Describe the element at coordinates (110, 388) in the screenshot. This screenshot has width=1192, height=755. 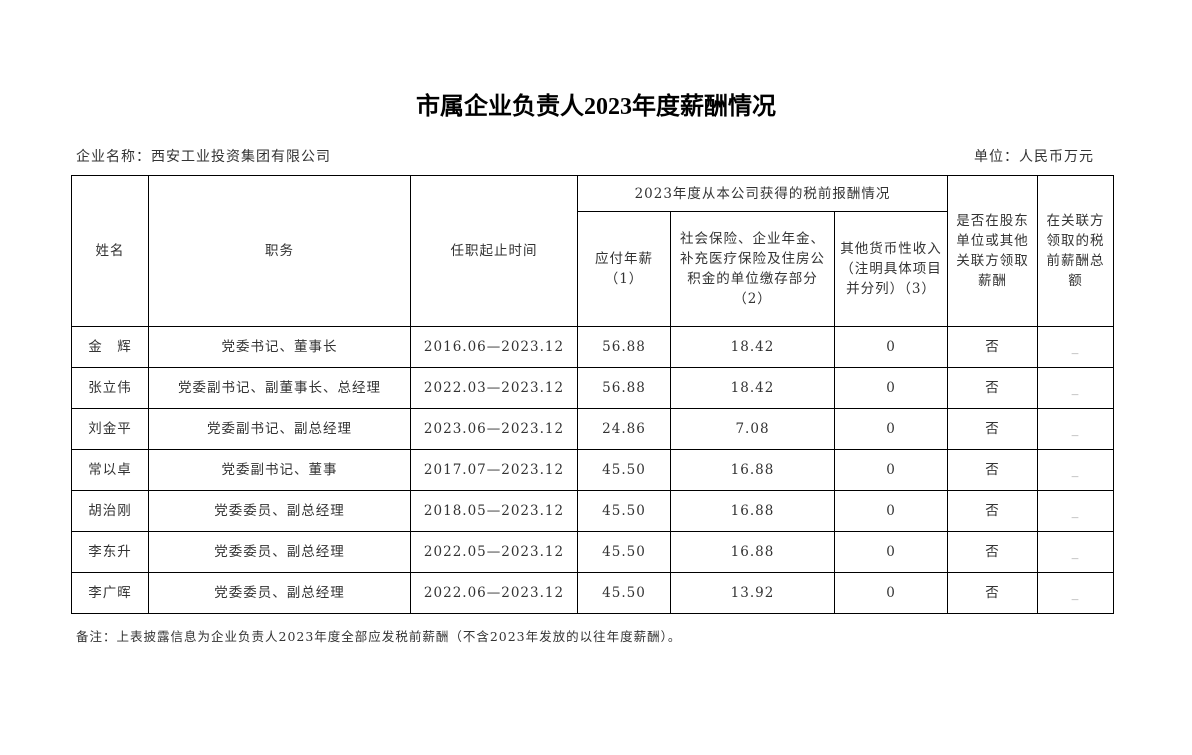
I see `cell-name: 张立伟` at that location.